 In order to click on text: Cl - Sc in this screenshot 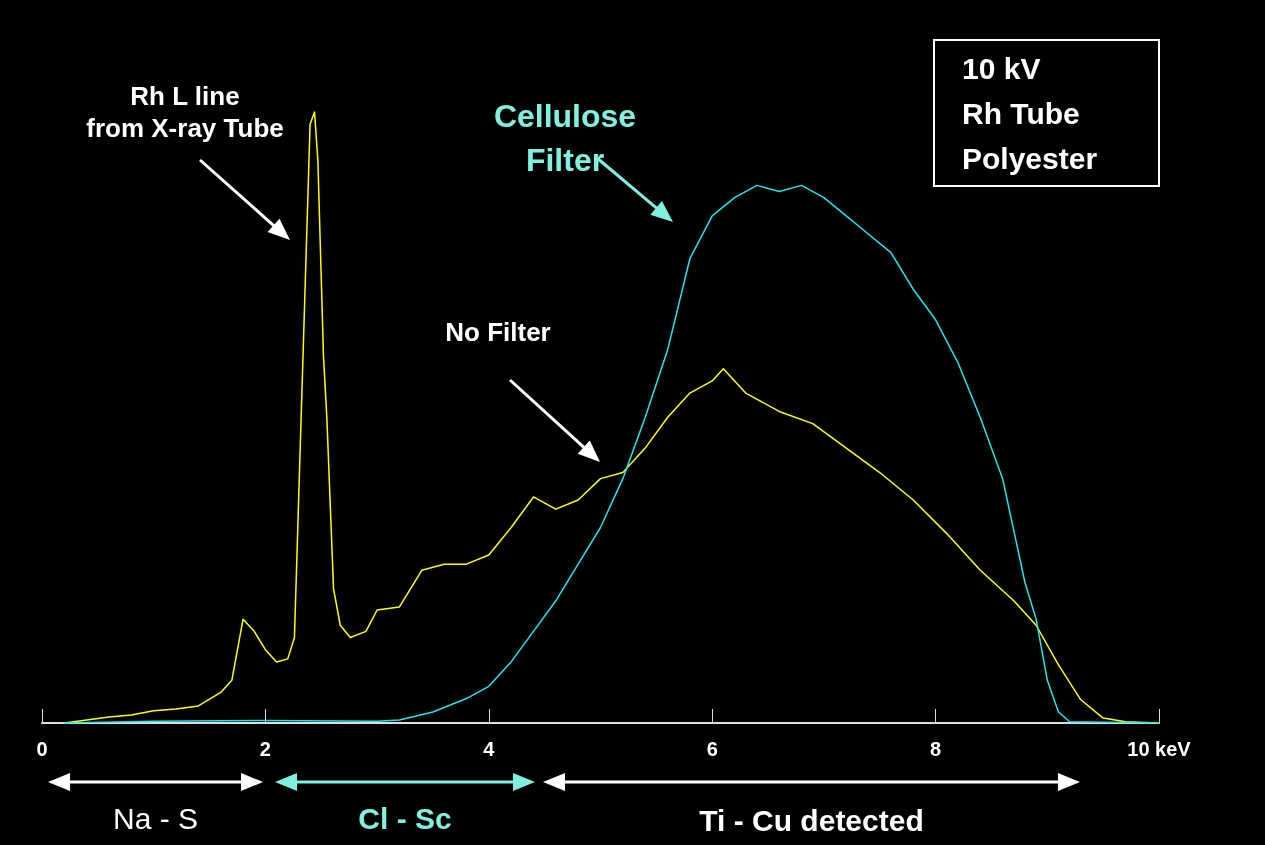, I will do `click(405, 818)`.